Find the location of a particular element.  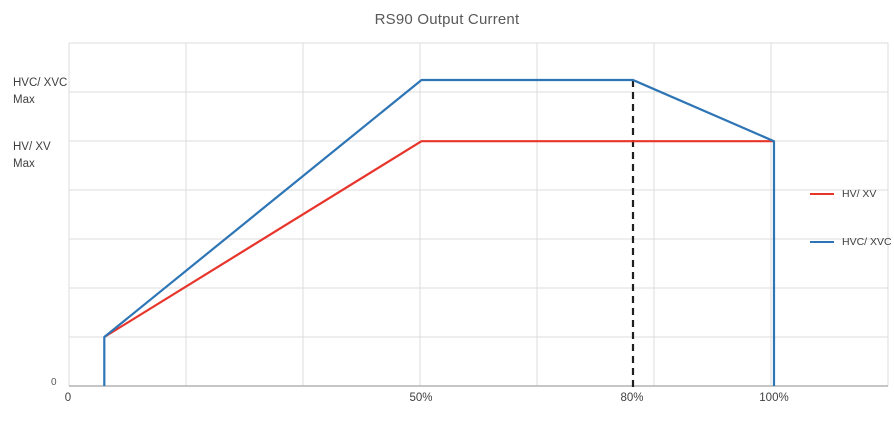

chart-title: RS90 Output Current is located at coordinates (447, 19).